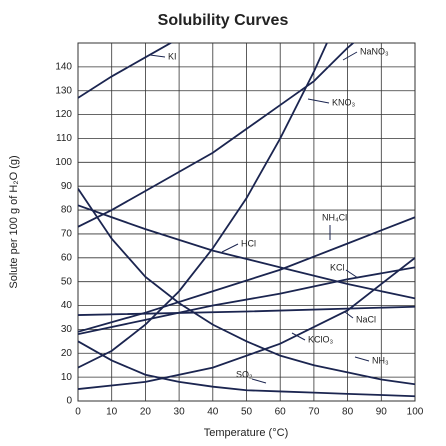 Image resolution: width=446 pixels, height=446 pixels. Describe the element at coordinates (69, 401) in the screenshot. I see `y-tick-label: 0` at that location.